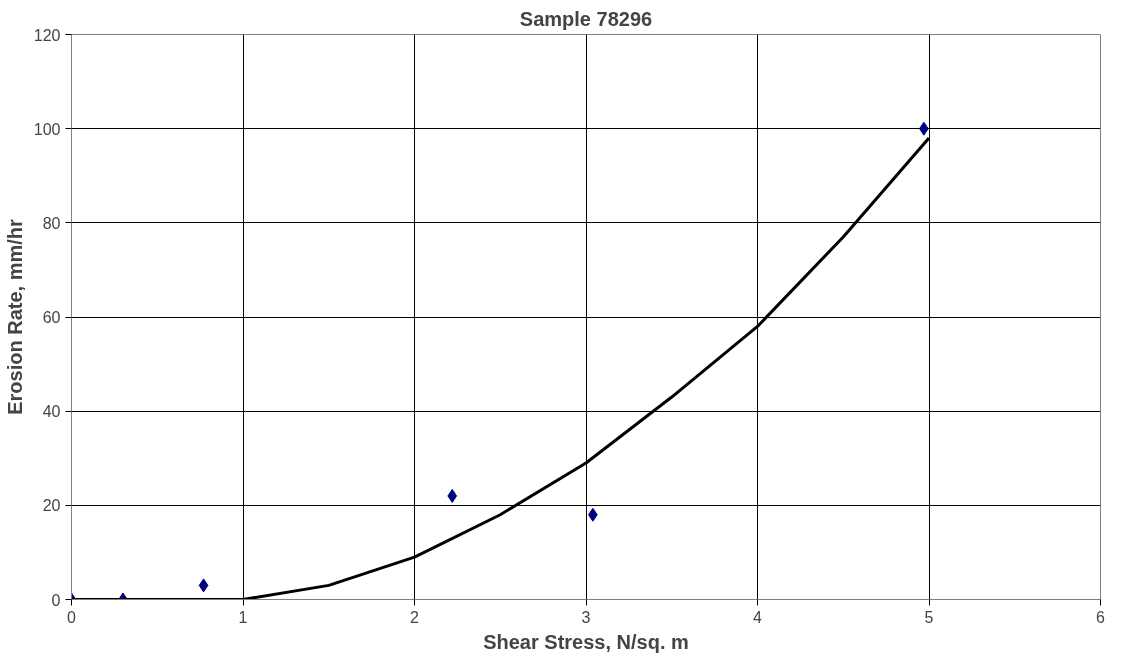 Image resolution: width=1126 pixels, height=660 pixels. Describe the element at coordinates (47, 35) in the screenshot. I see `y-tick-label: 120` at that location.